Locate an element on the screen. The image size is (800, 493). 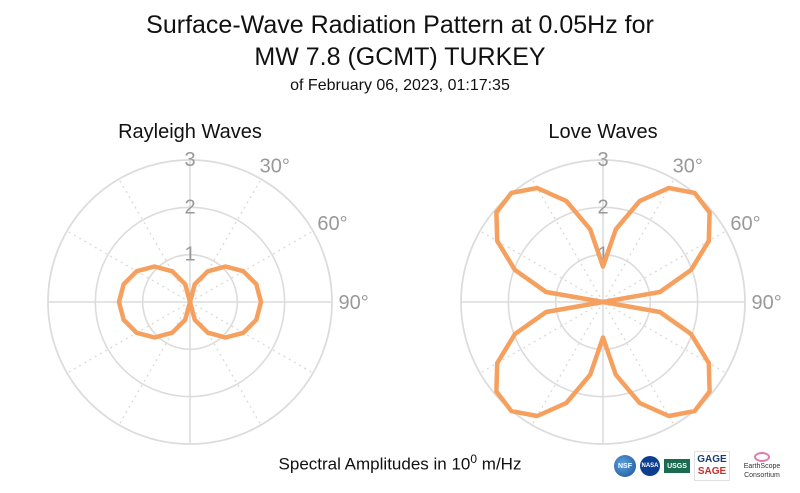
usgs-logo: USGS is located at coordinates (677, 466).